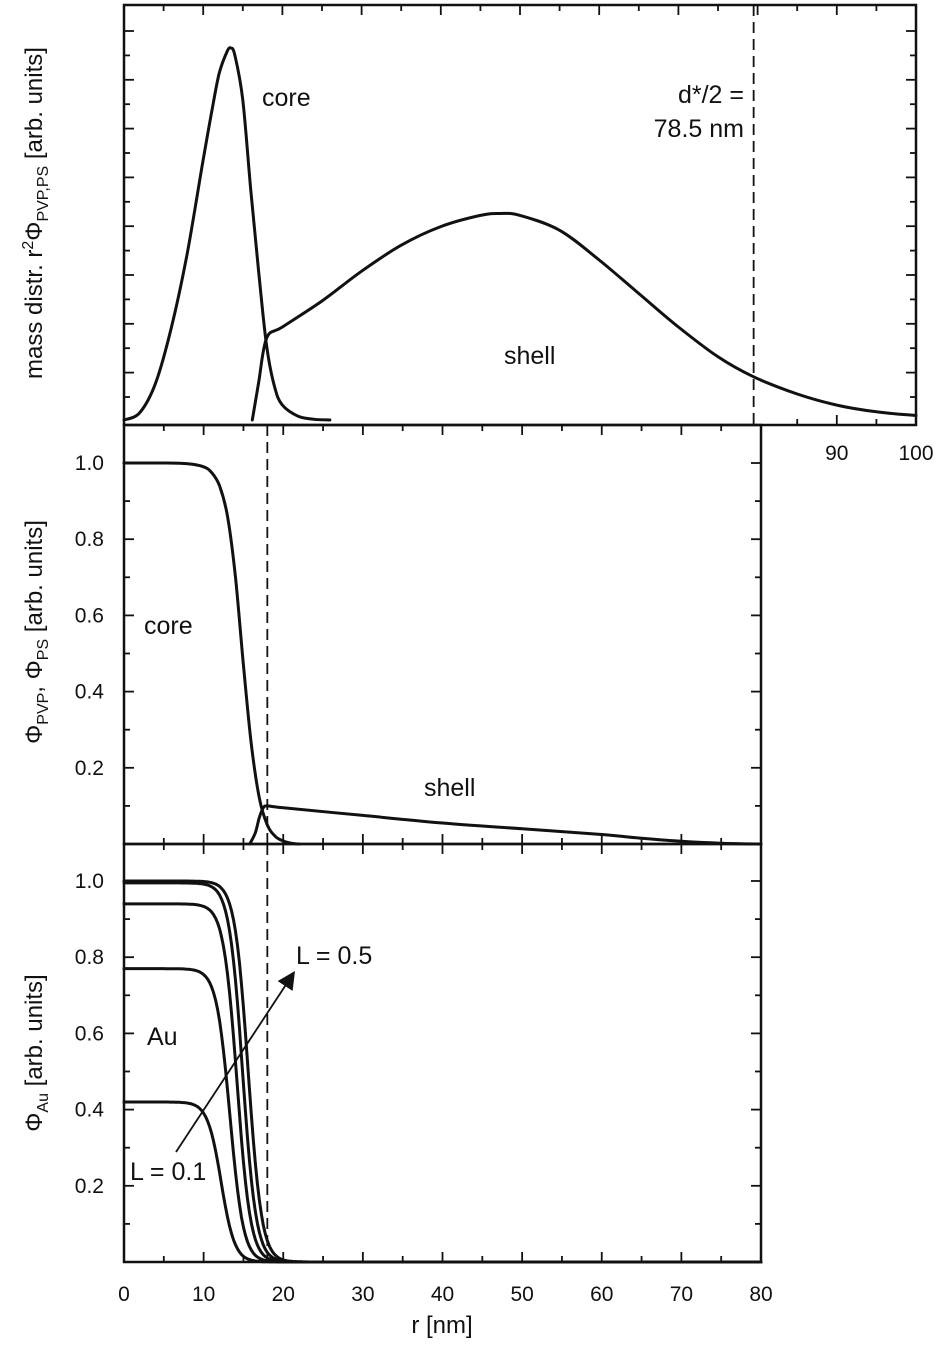  What do you see at coordinates (34, 106) in the screenshot?
I see `top-y-axis-label-unit: [arb. units]` at bounding box center [34, 106].